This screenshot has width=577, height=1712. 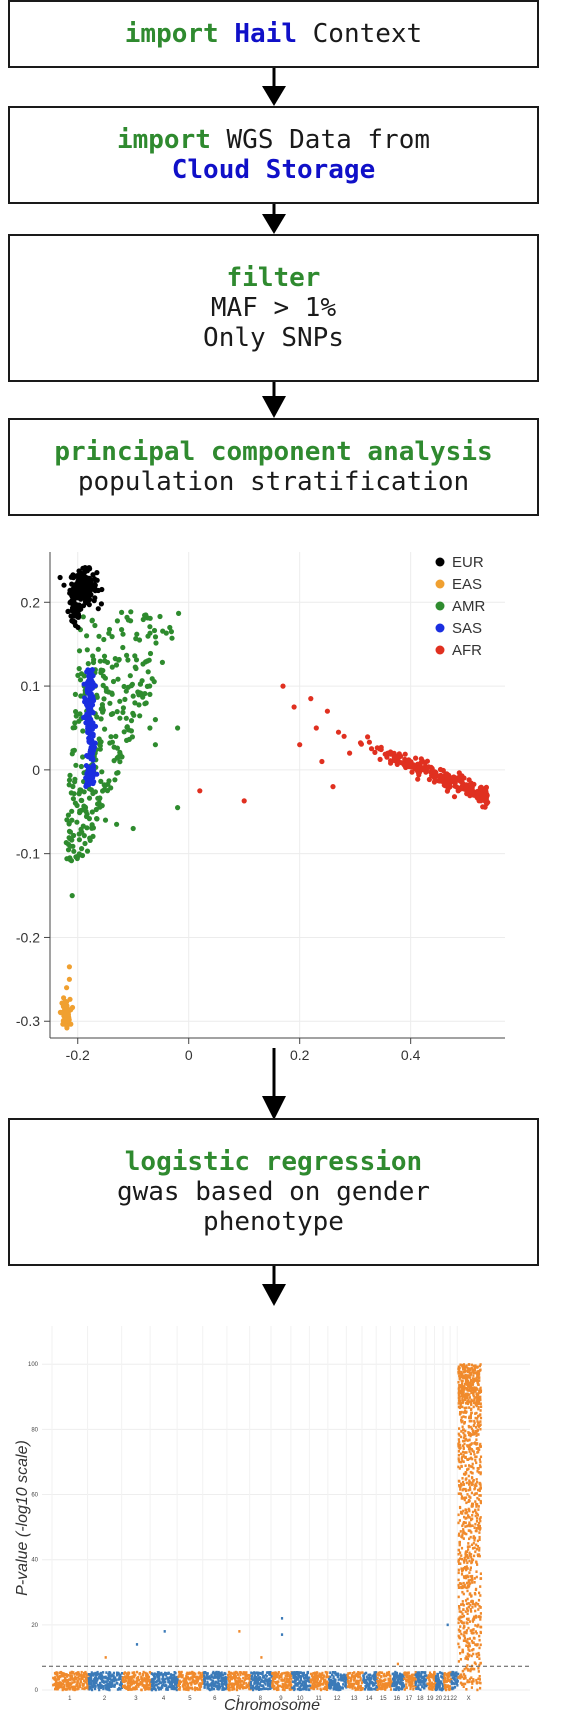 I want to click on m-x-tick: 4, so click(x=164, y=1699).